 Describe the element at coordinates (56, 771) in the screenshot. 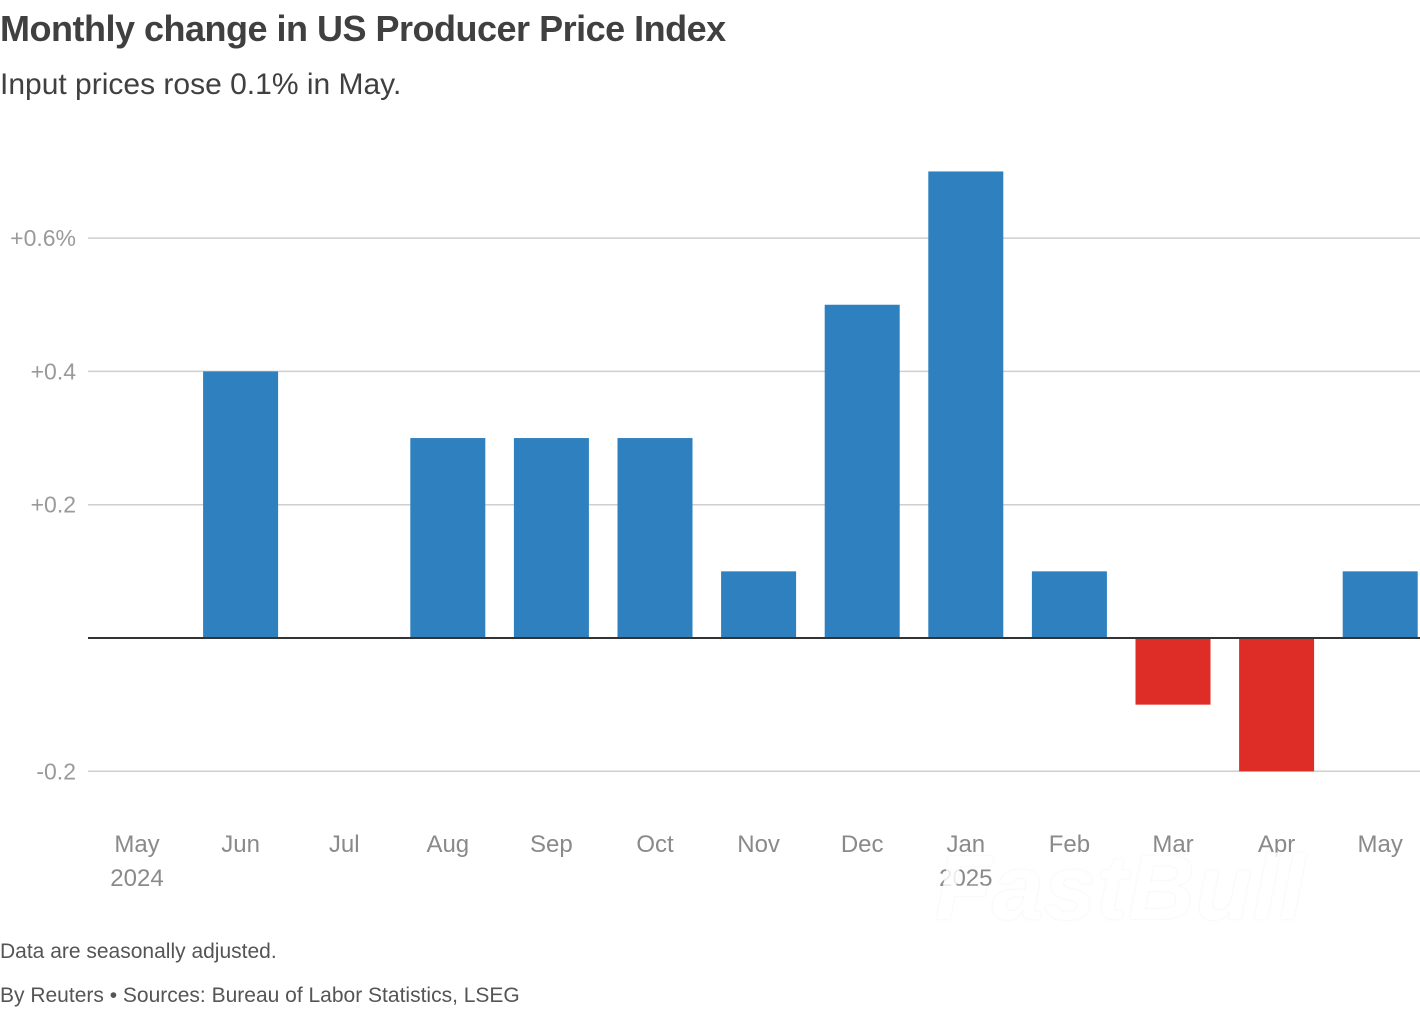

I see `y-tick-label: -0.2` at that location.